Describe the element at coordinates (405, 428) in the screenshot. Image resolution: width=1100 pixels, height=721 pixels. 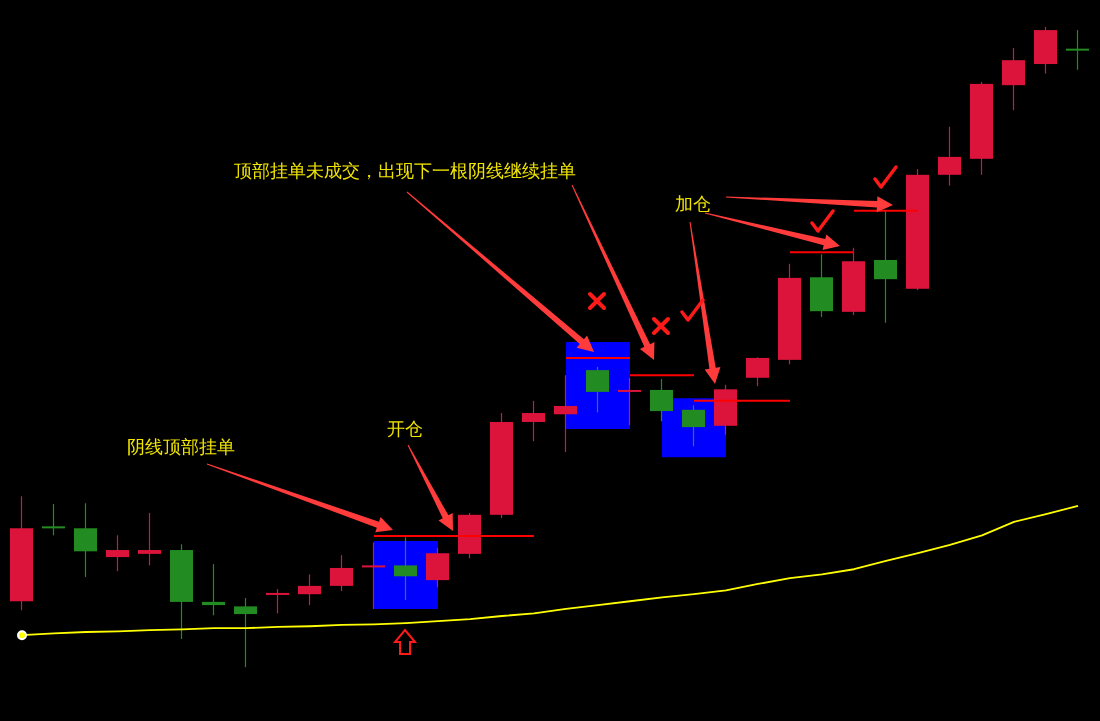
I see `annotation: 开仓` at that location.